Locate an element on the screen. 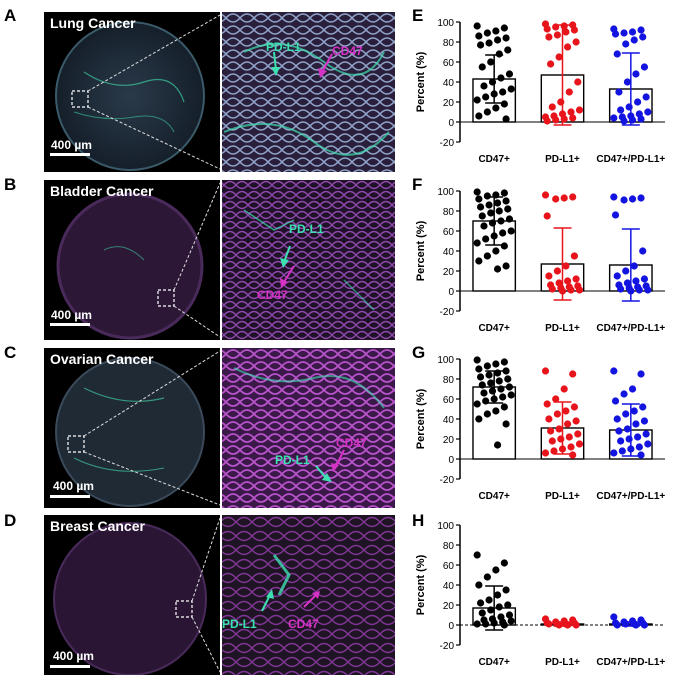  panel-letter-d: D is located at coordinates (10, 520).